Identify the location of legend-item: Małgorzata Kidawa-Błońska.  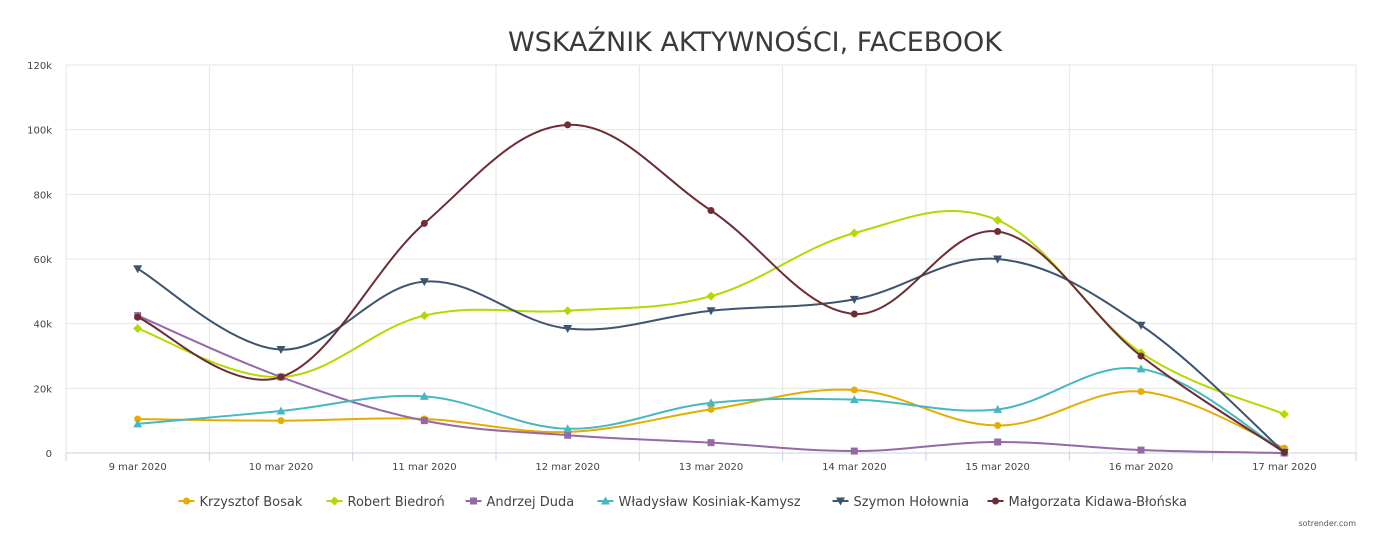
(1087, 502).